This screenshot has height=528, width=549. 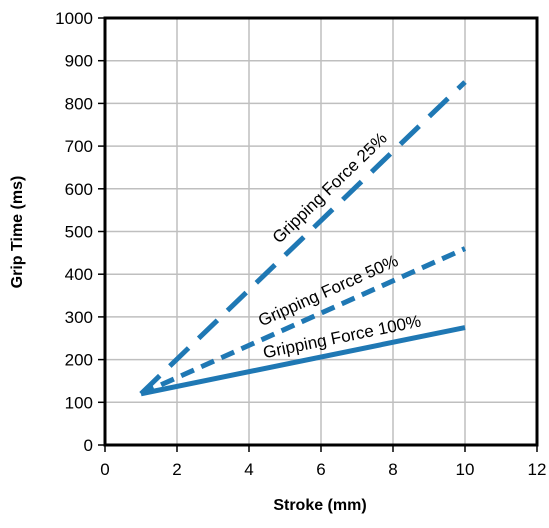 What do you see at coordinates (79, 103) in the screenshot?
I see `y-tick-label: 800` at bounding box center [79, 103].